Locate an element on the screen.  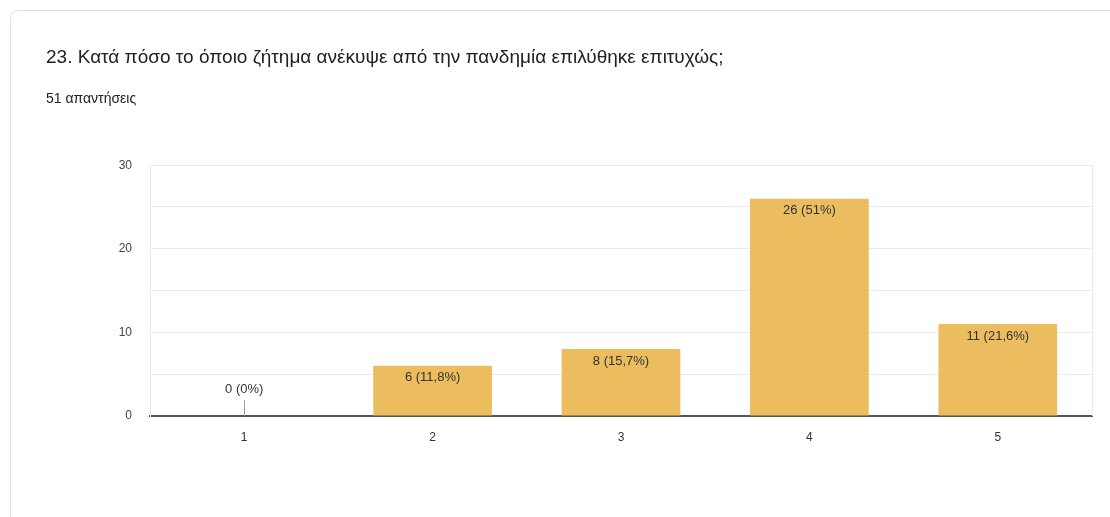
x-tick-label: 1 is located at coordinates (244, 436).